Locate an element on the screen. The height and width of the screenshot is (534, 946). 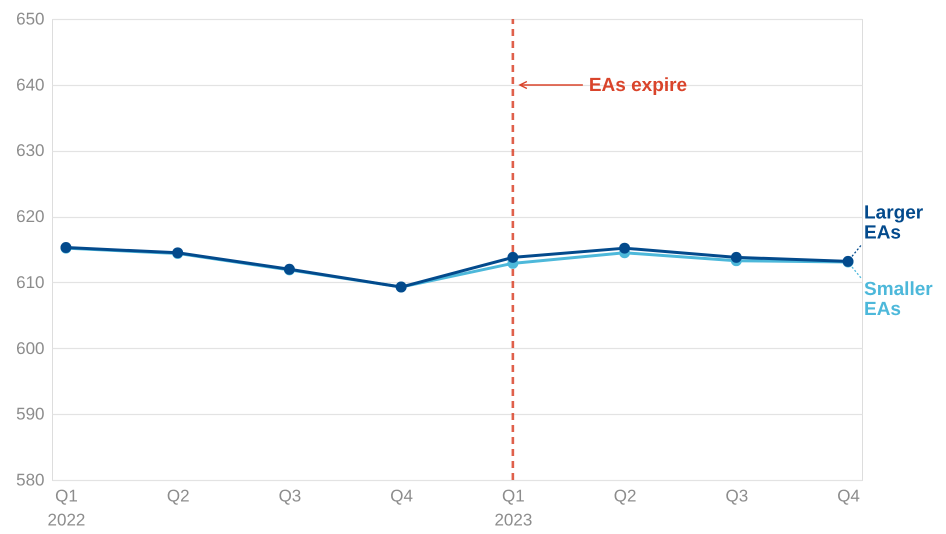
y-tick-label: 640 is located at coordinates (30, 84).